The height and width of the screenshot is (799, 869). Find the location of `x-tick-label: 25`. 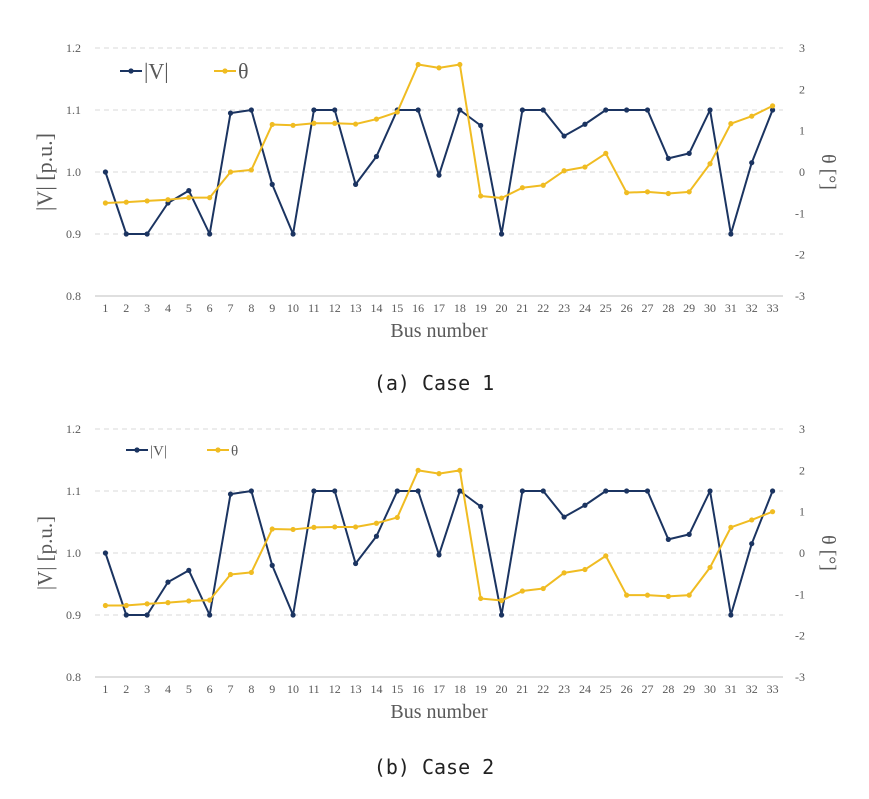

x-tick-label: 25 is located at coordinates (606, 689).